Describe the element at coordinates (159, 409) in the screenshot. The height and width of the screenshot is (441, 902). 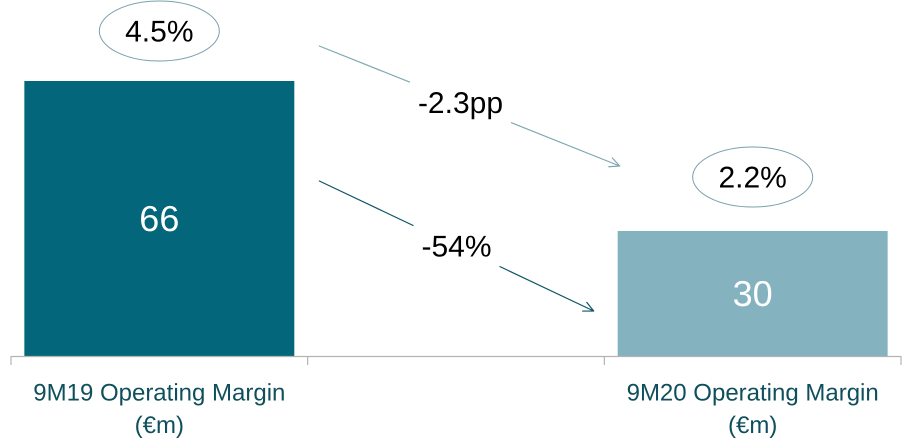
I see `x-tick-label: 9M19 Operating Margin (€m)` at that location.